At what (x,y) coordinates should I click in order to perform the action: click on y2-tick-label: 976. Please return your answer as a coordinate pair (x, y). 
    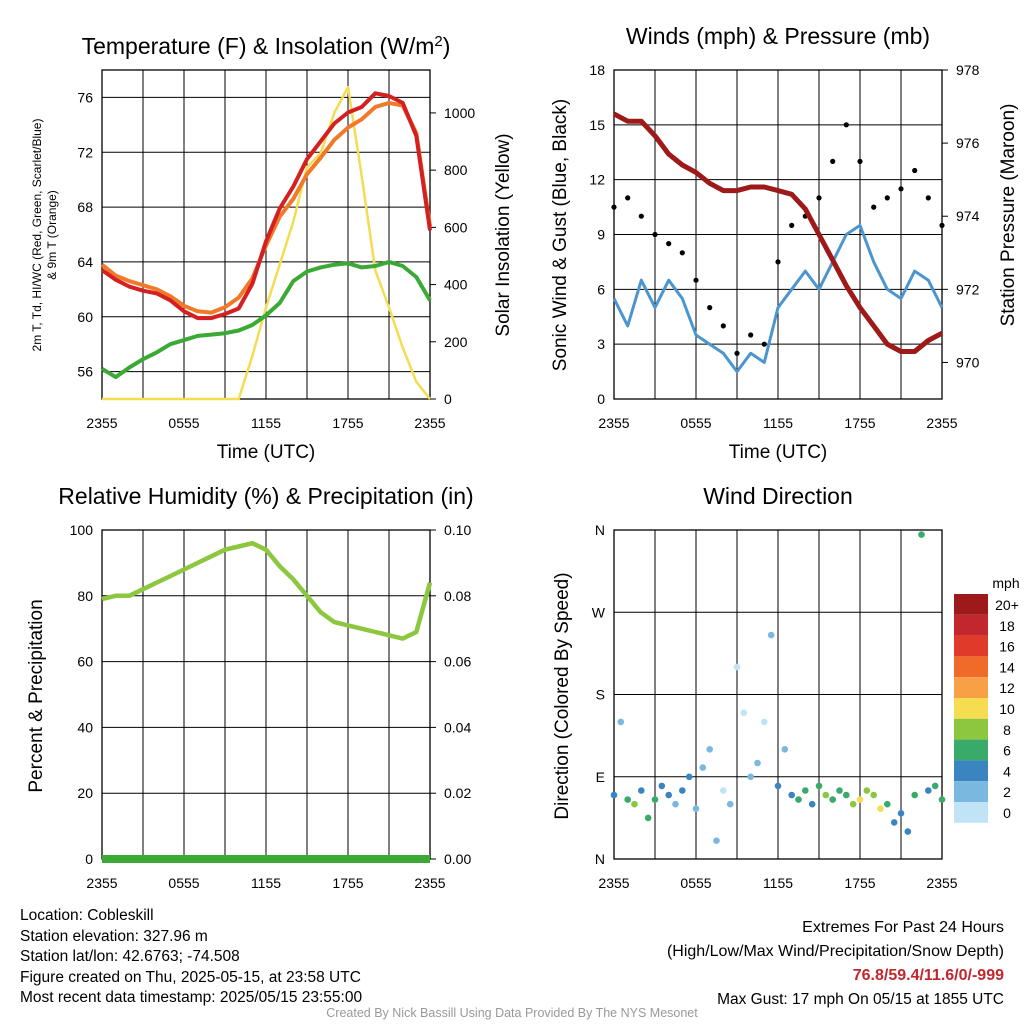
    Looking at the image, I should click on (968, 143).